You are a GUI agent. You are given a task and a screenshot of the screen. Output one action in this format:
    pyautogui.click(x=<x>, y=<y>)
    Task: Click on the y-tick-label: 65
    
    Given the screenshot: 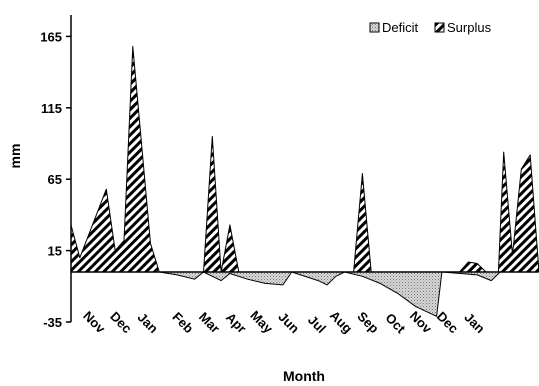 What is the action you would take?
    pyautogui.click(x=55, y=179)
    